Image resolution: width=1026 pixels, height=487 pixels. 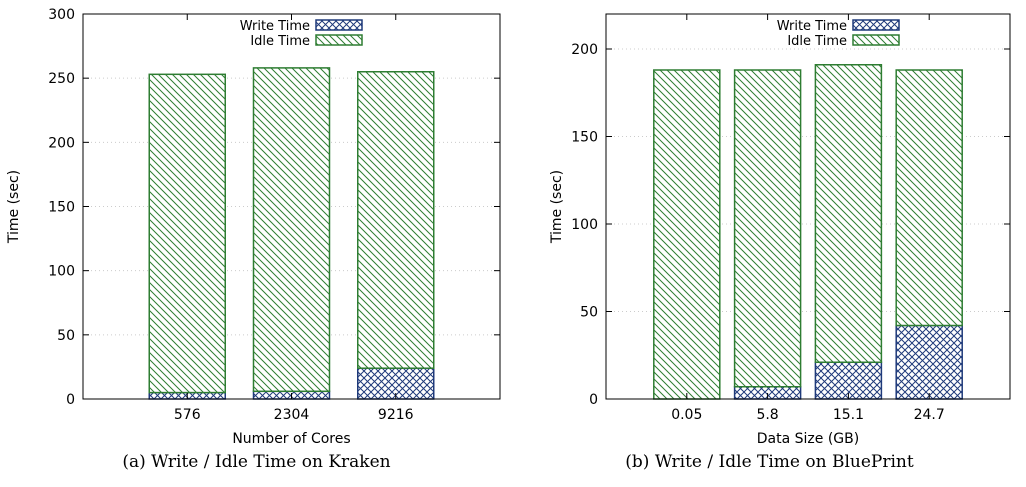 What do you see at coordinates (929, 415) in the screenshot?
I see `x-tick-label: 24.7` at bounding box center [929, 415].